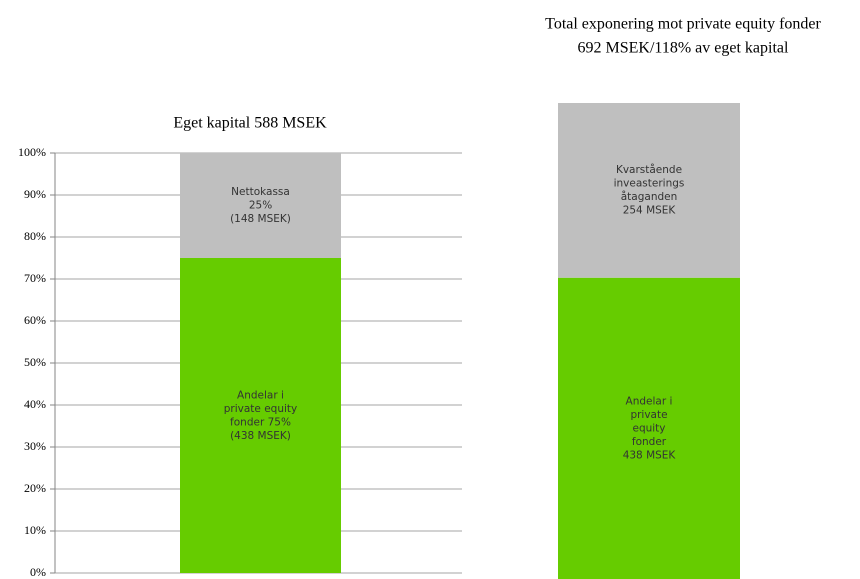 The width and height of the screenshot is (860, 579). What do you see at coordinates (35, 362) in the screenshot?
I see `y-tick-label: 50%` at bounding box center [35, 362].